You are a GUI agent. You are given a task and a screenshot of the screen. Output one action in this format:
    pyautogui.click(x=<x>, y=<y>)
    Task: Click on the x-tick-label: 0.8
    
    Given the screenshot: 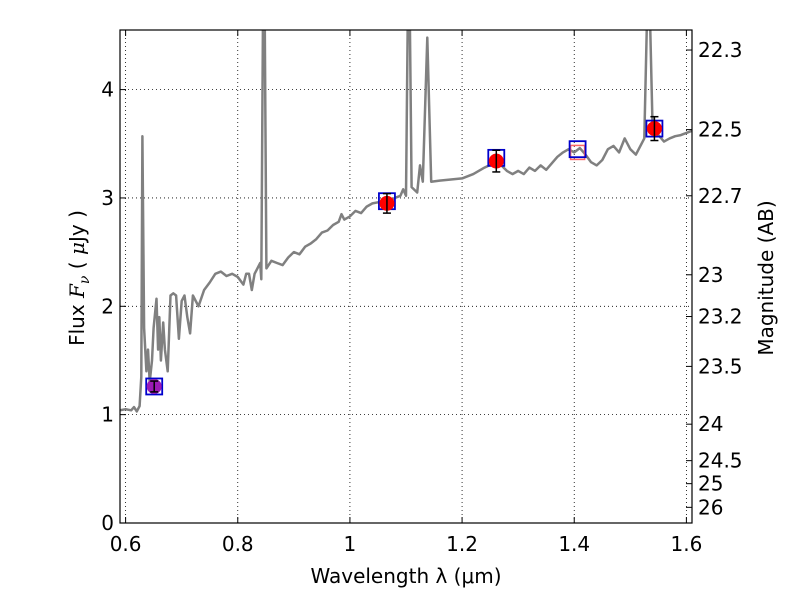 What is the action you would take?
    pyautogui.click(x=238, y=544)
    